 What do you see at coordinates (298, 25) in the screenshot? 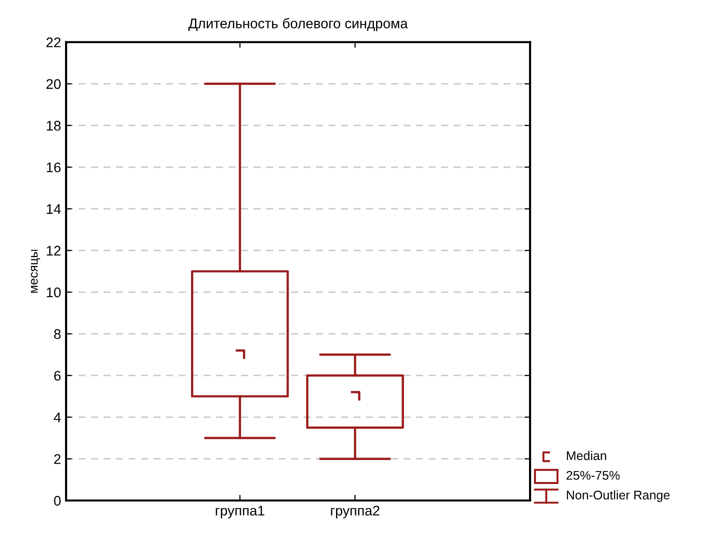
I see `chart-title: Длительность болевого синдрома` at bounding box center [298, 25].